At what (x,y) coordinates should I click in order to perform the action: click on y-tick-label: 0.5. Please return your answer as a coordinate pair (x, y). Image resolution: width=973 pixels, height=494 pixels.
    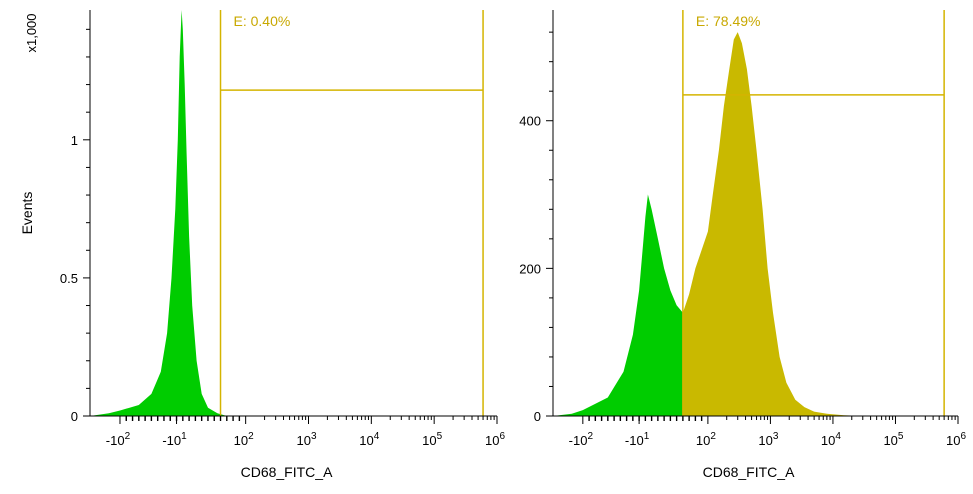
    Looking at the image, I should click on (69, 278).